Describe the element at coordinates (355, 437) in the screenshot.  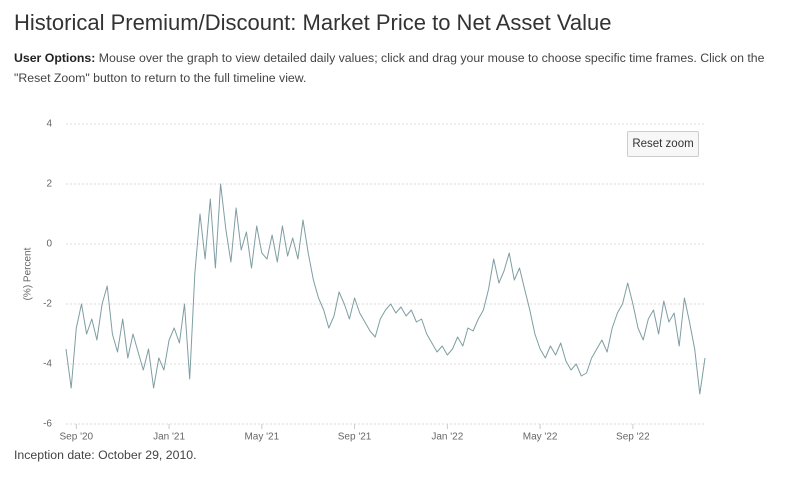
I see `x-tick-label: Sep '21` at that location.